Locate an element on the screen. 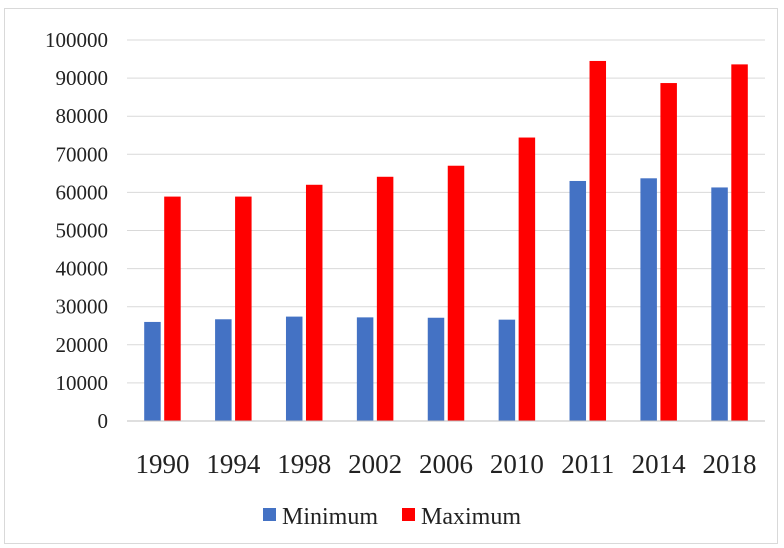 The image size is (784, 548). bar-maximum-2011 is located at coordinates (598, 240).